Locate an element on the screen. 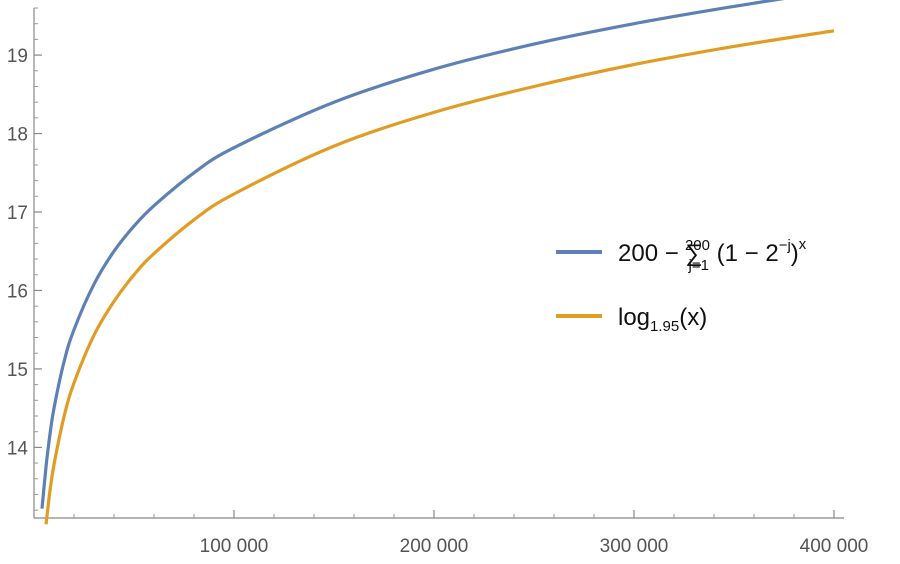 The image size is (900, 564). y-tick-label: 19 is located at coordinates (17, 56).